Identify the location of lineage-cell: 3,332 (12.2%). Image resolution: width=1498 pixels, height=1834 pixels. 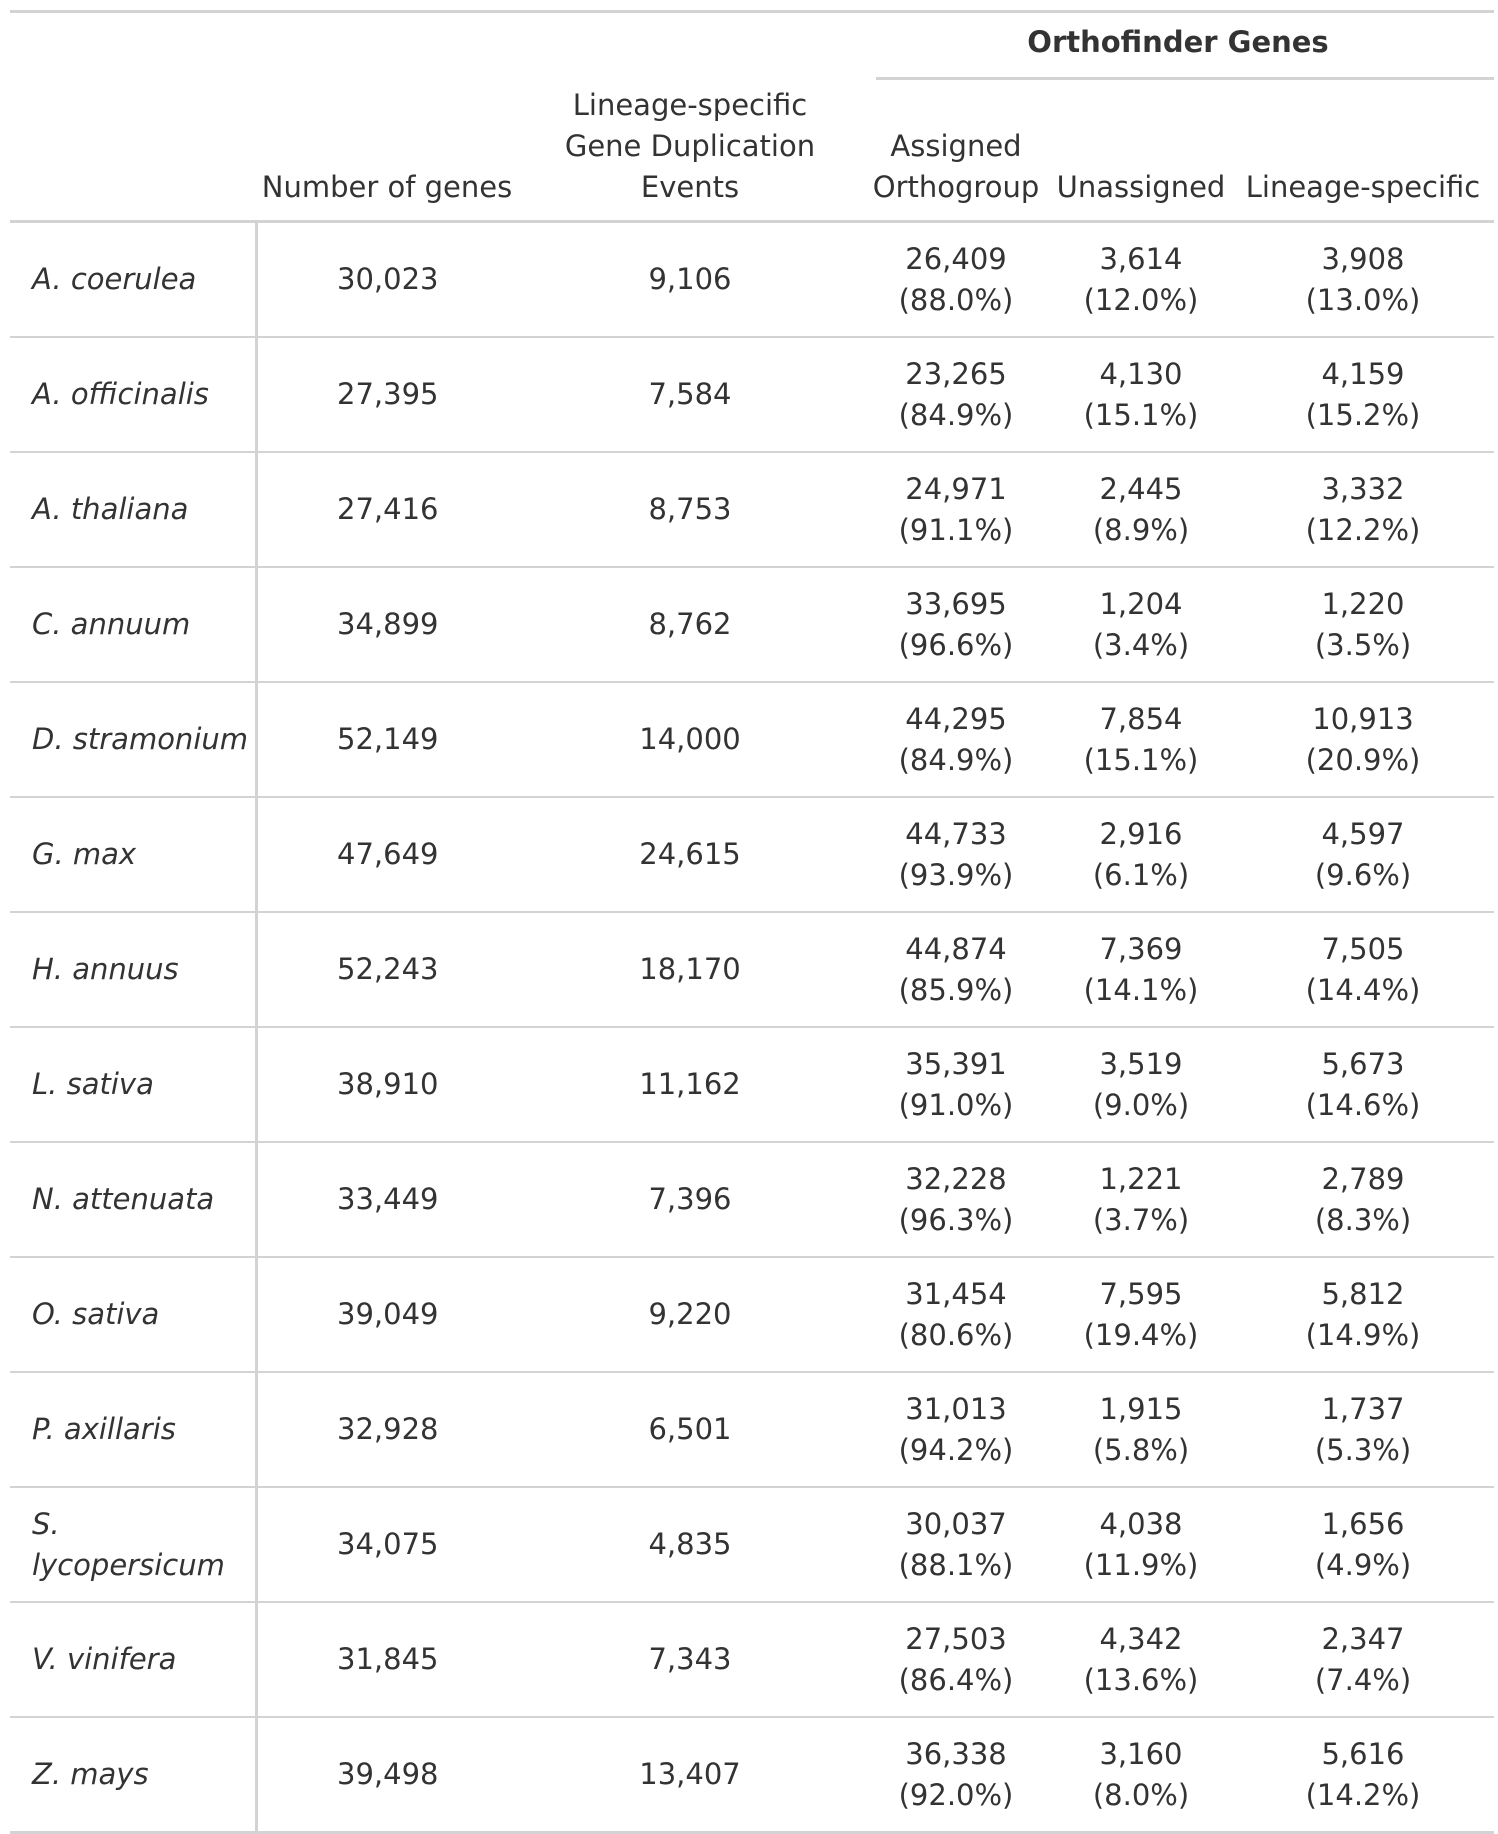
(1363, 509).